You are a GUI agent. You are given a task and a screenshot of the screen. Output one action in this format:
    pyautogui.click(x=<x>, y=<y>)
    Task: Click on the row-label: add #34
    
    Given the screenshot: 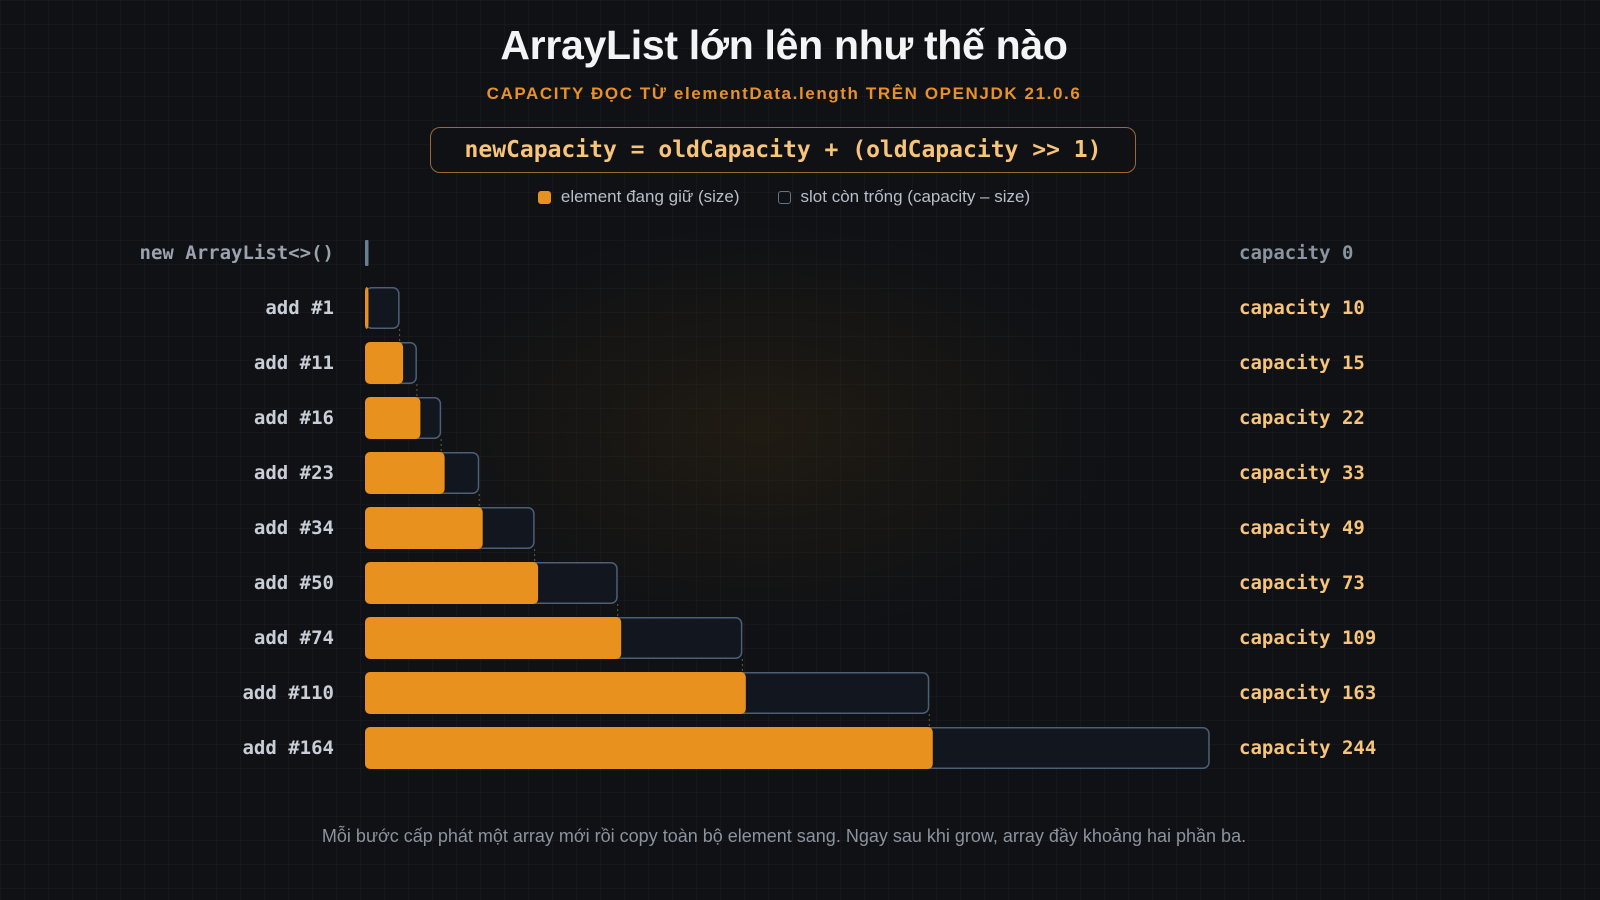 What is the action you would take?
    pyautogui.click(x=294, y=528)
    